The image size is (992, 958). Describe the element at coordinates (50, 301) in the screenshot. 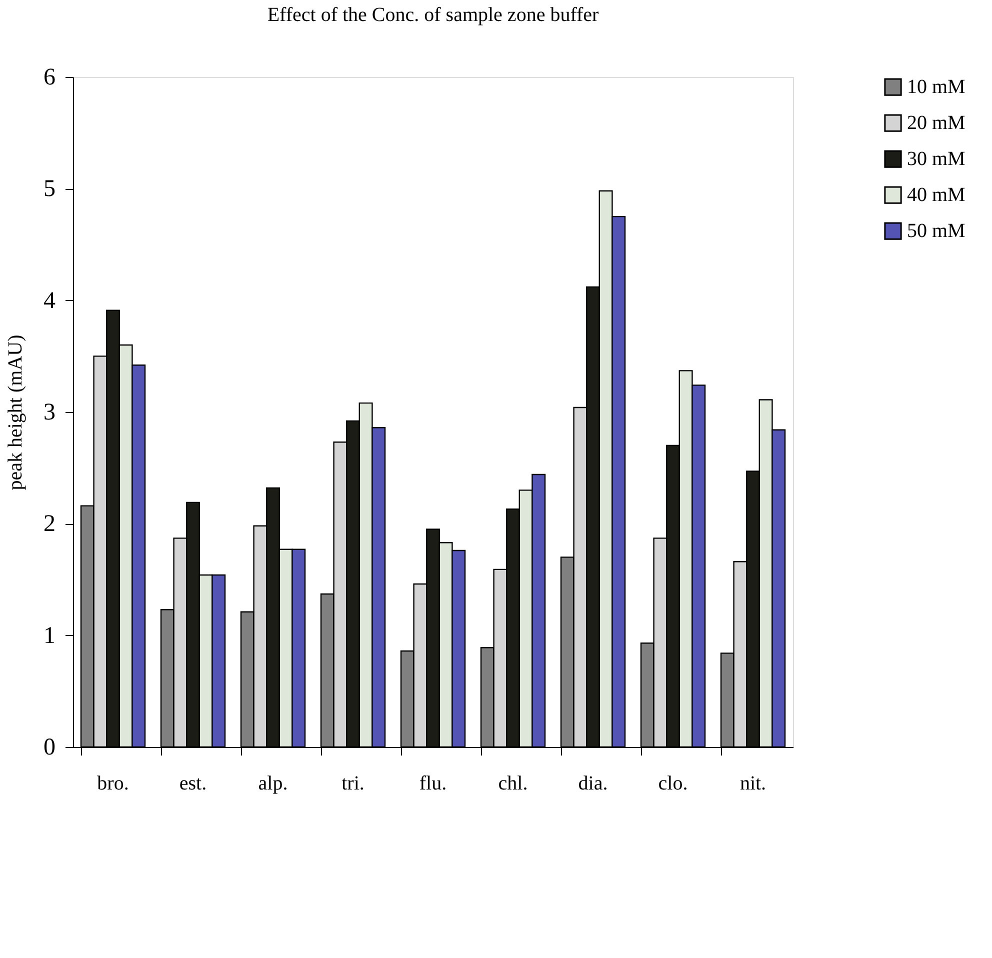

I see `y-tick-label: 4` at that location.